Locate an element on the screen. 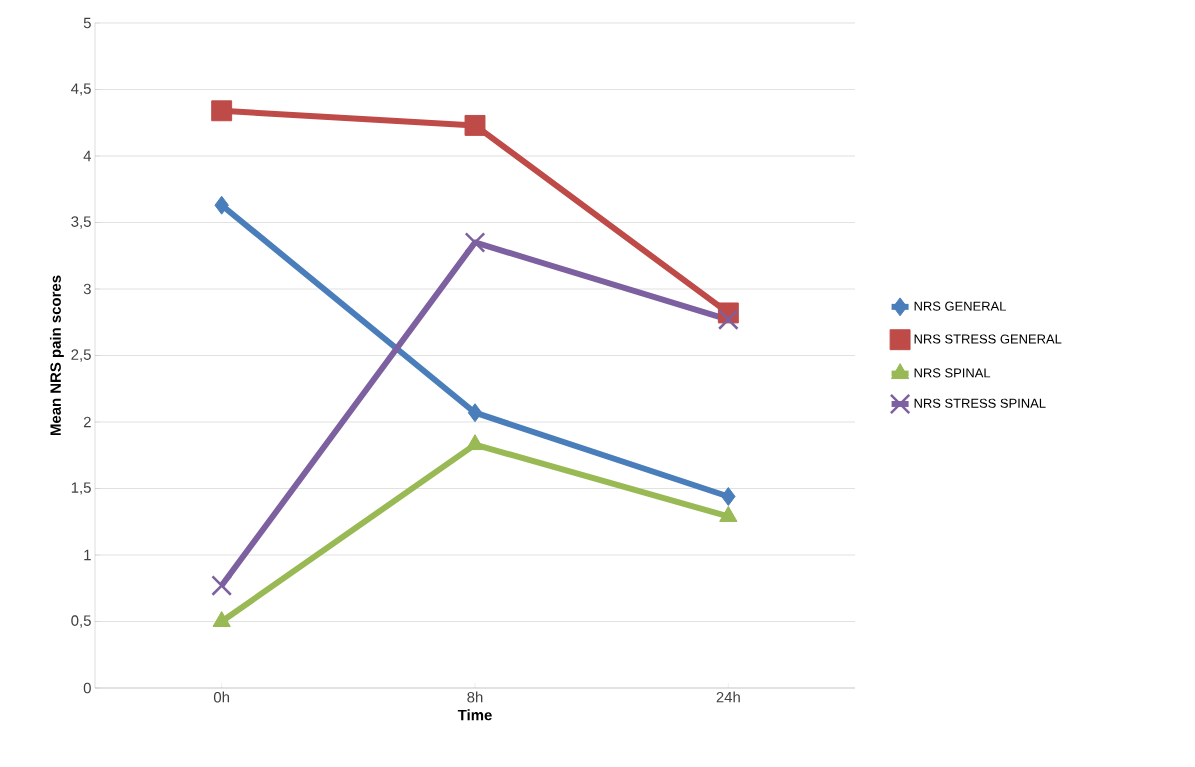 The width and height of the screenshot is (1195, 767). y-tick-label: 2,5 is located at coordinates (81, 355).